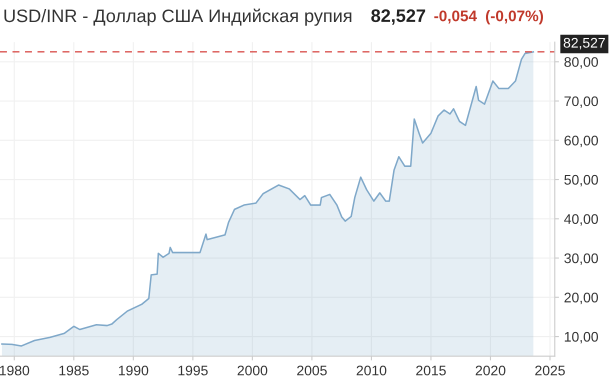 The height and width of the screenshot is (383, 613). What do you see at coordinates (178, 17) in the screenshot?
I see `chart-title: USD/INR - Доллар США Индийская рупия` at bounding box center [178, 17].